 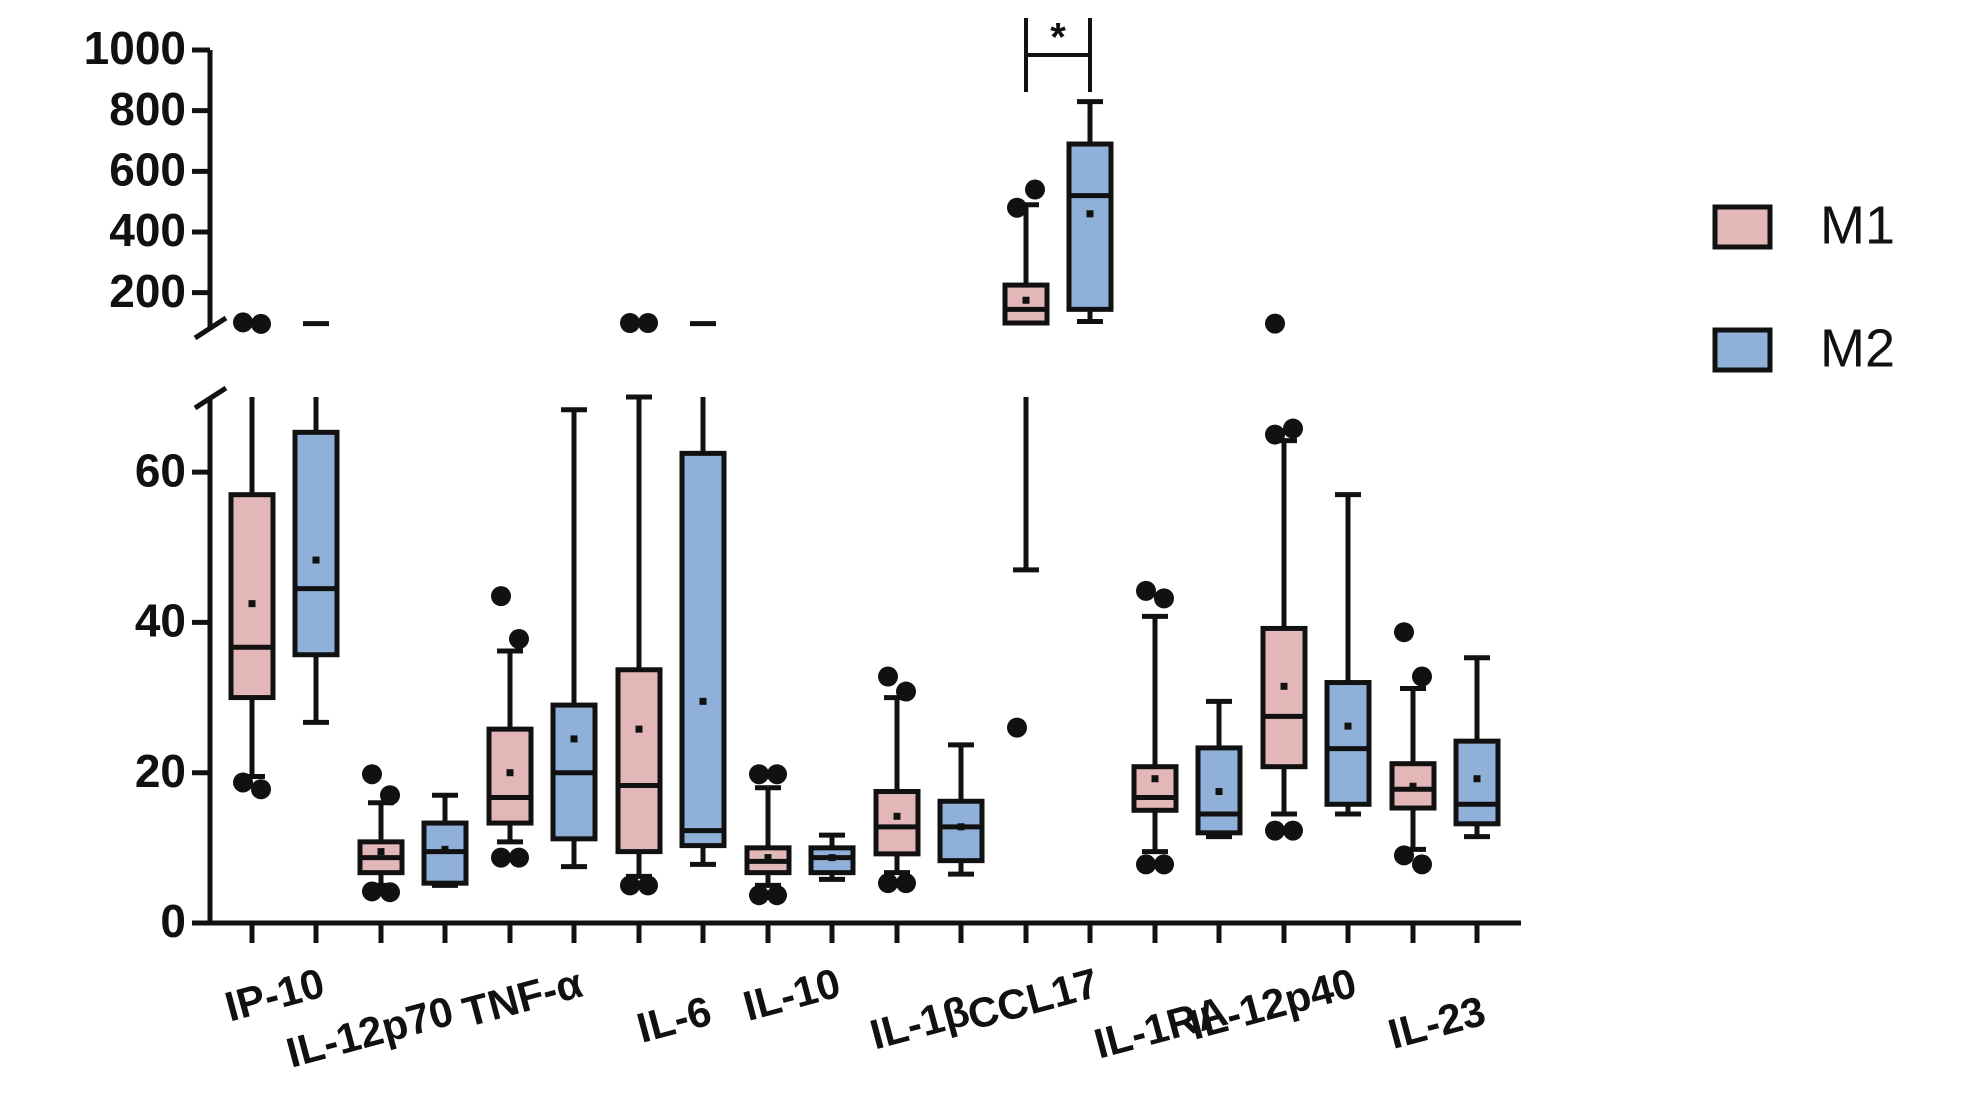 What do you see at coordinates (160, 771) in the screenshot?
I see `y-tick-label: 20` at bounding box center [160, 771].